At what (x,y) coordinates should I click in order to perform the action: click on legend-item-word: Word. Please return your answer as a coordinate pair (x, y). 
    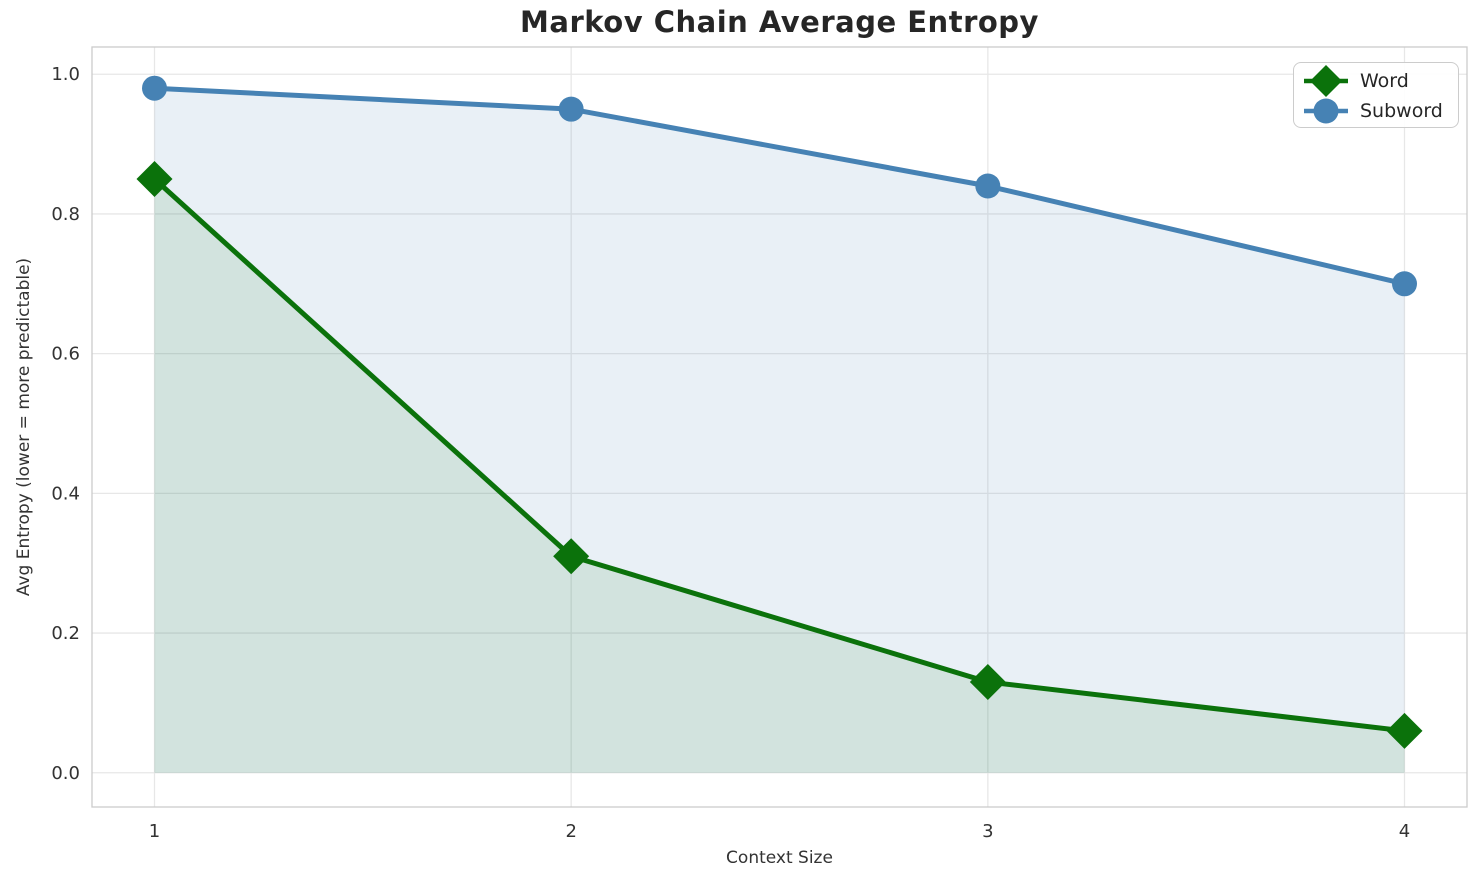
    Looking at the image, I should click on (1376, 81).